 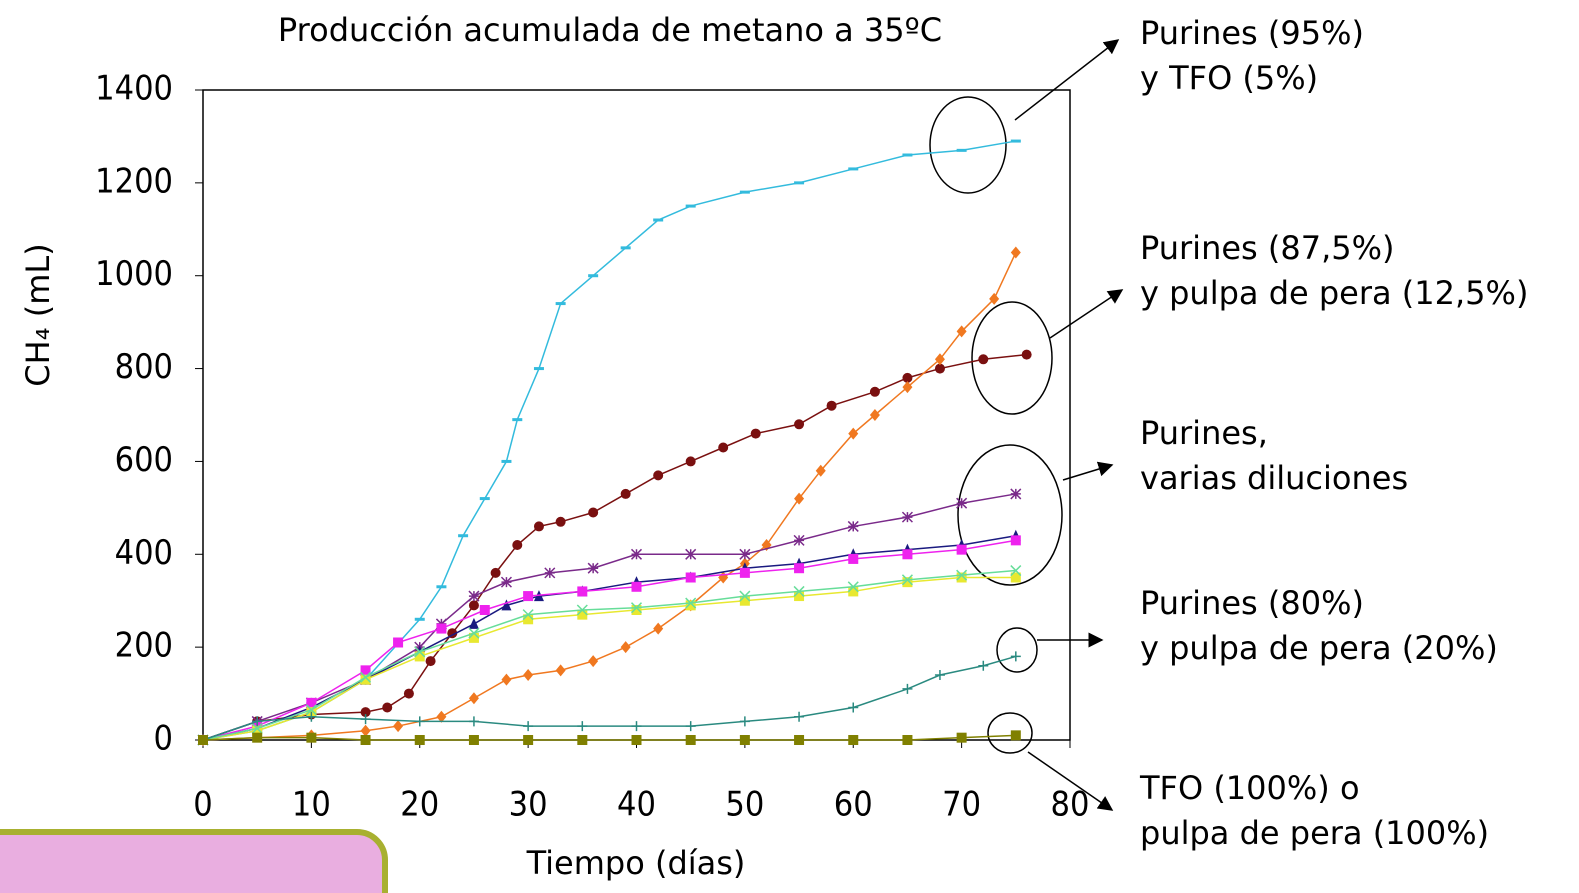 I want to click on x-tick-label: 80, so click(x=1070, y=805).